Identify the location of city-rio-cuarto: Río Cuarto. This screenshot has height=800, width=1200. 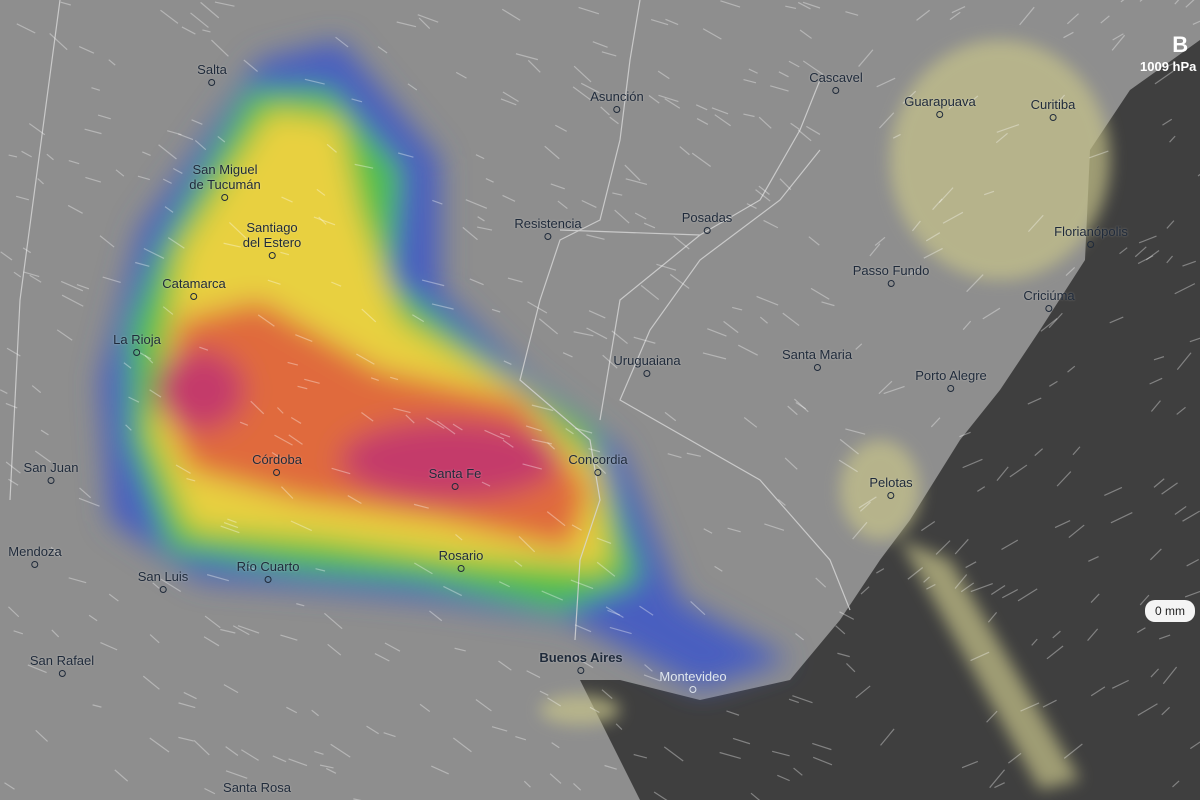
(268, 571).